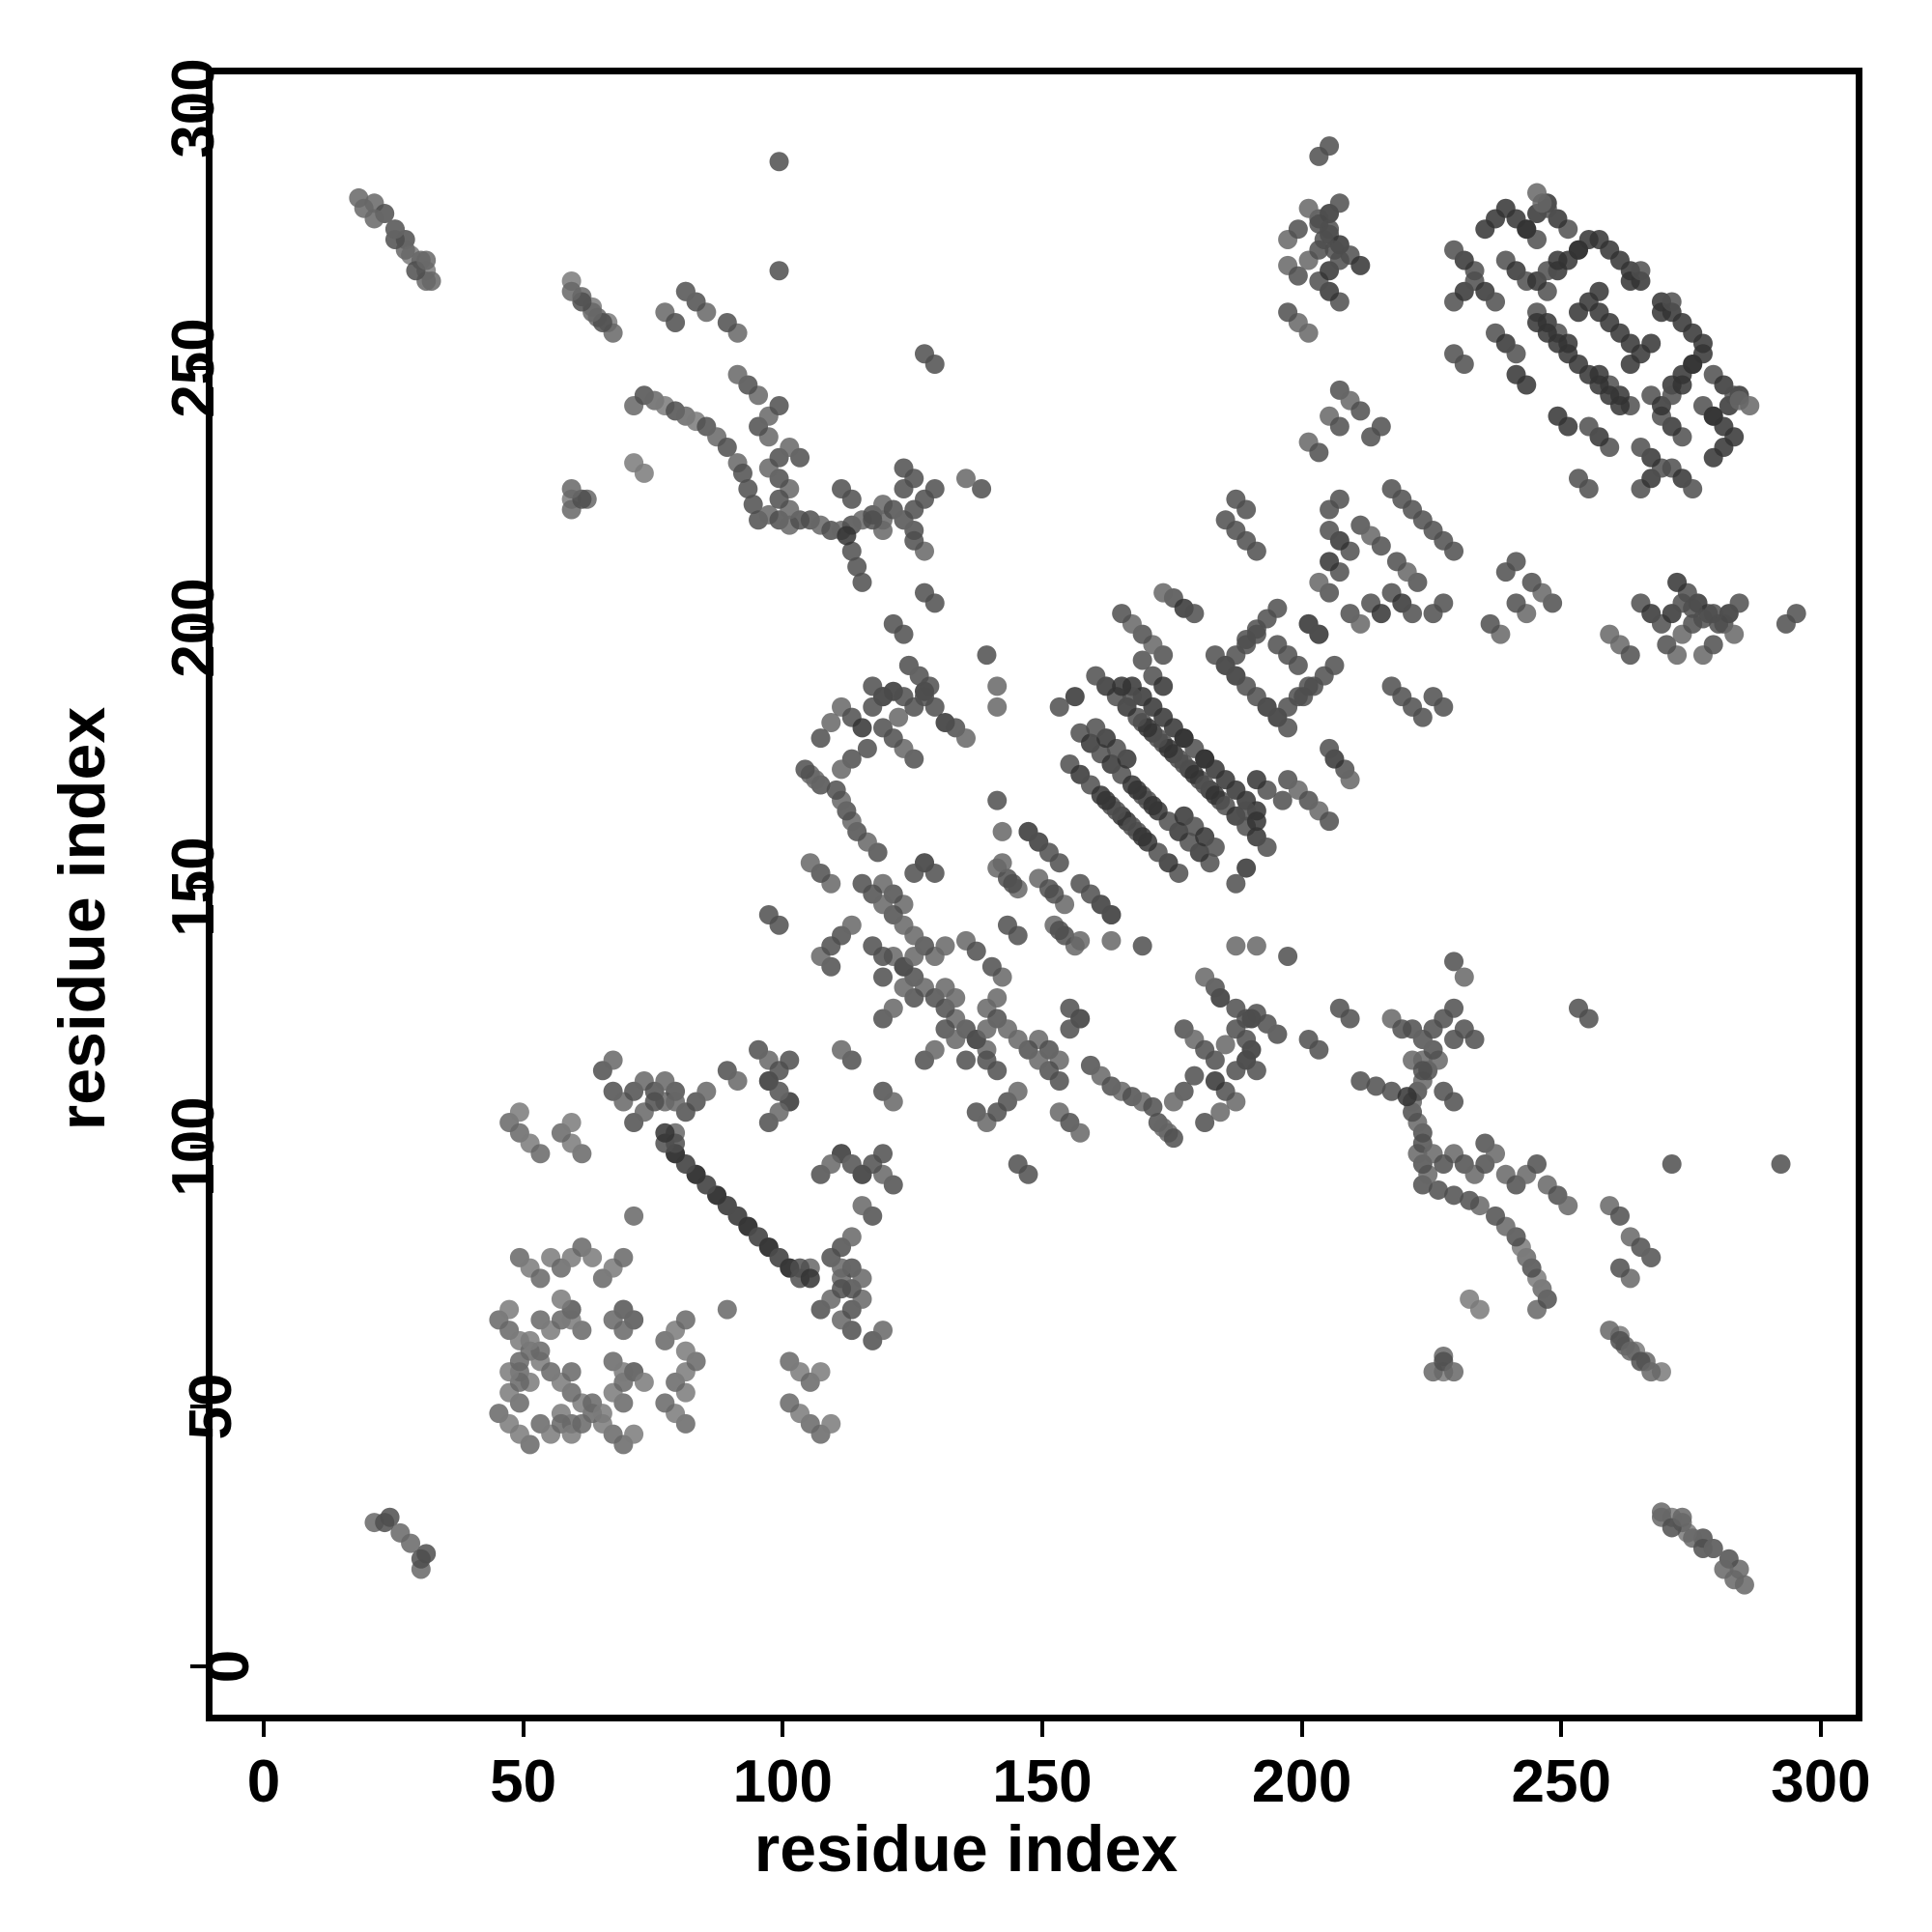  What do you see at coordinates (263, 1781) in the screenshot?
I see `x-tick-label: 0` at bounding box center [263, 1781].